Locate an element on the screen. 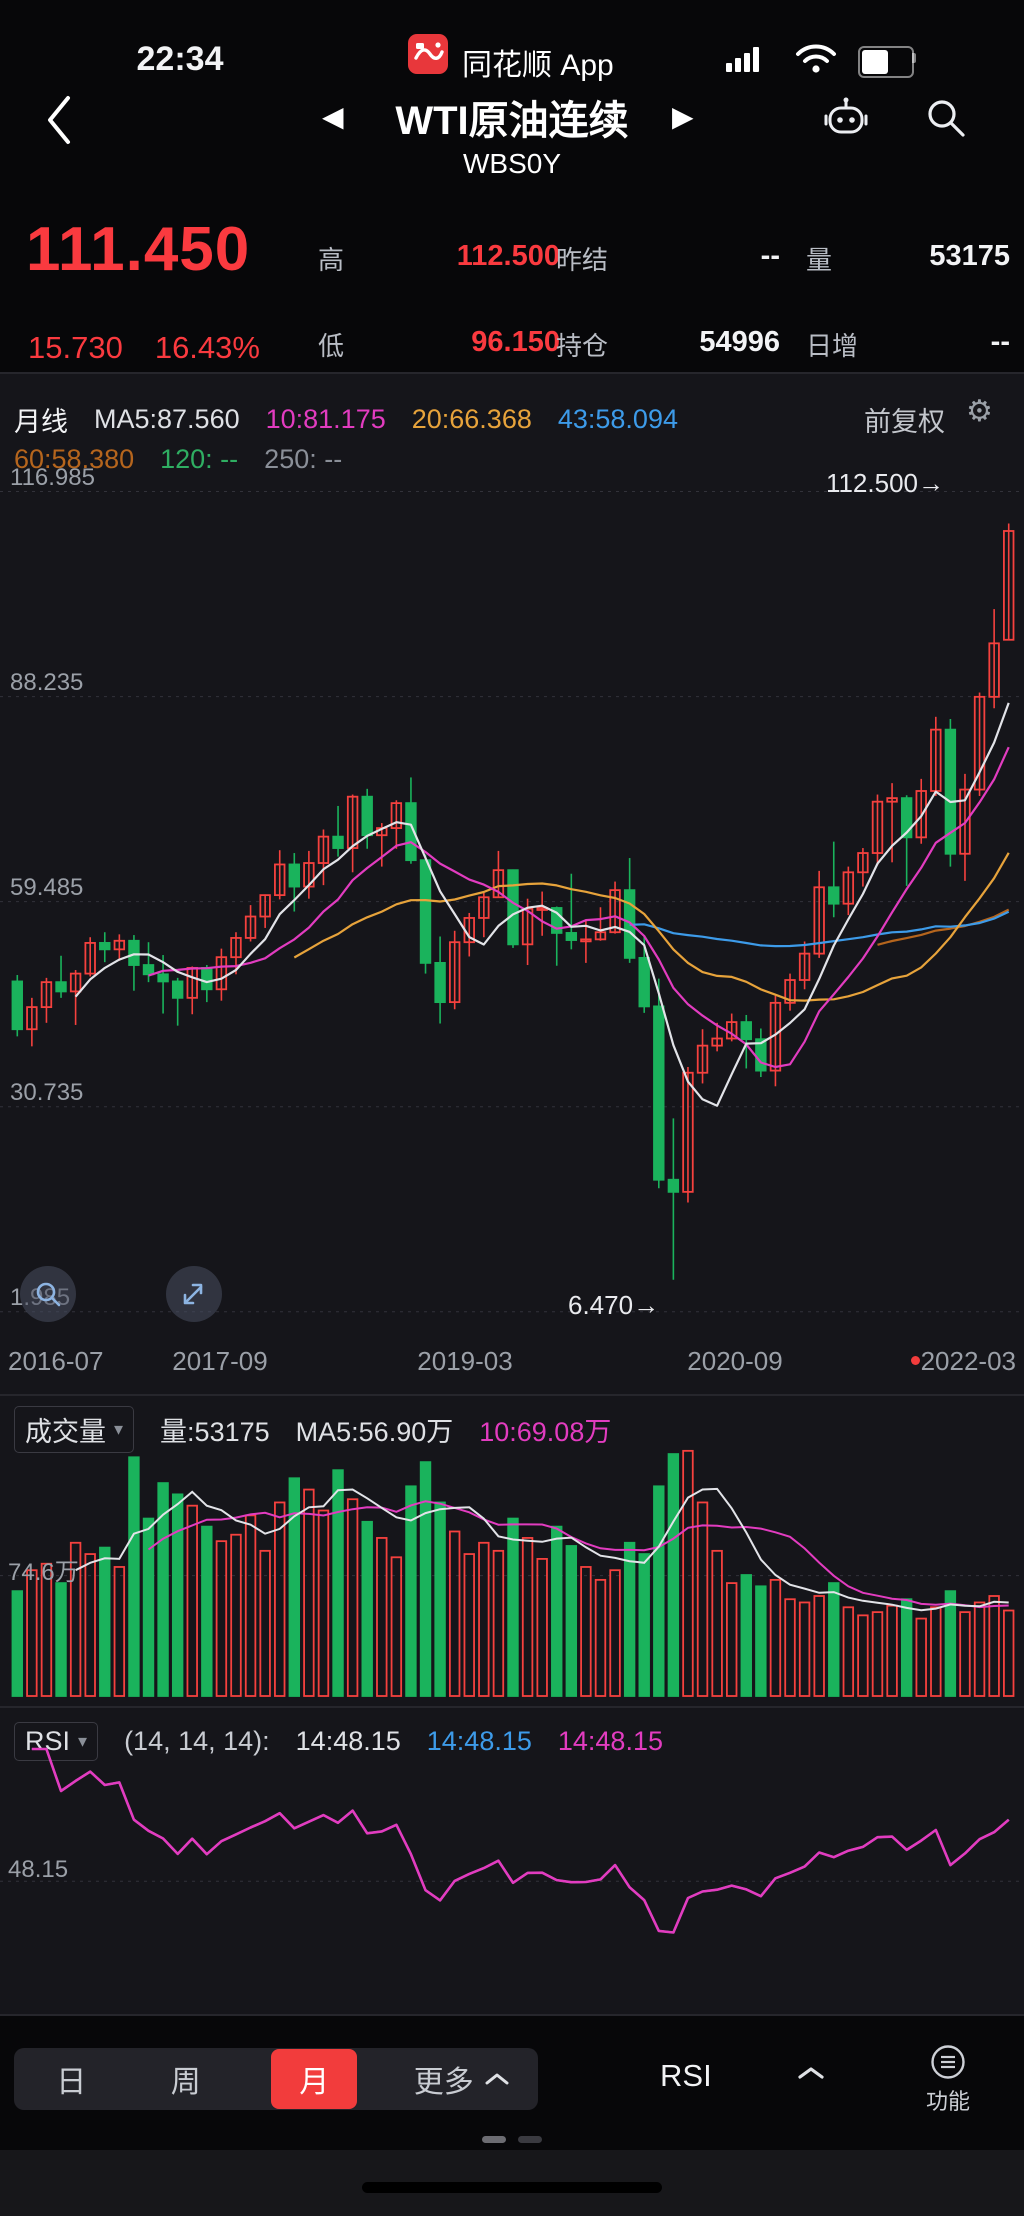 This screenshot has height=2216, width=1024. daily-increase-label: 日增 is located at coordinates (832, 346).